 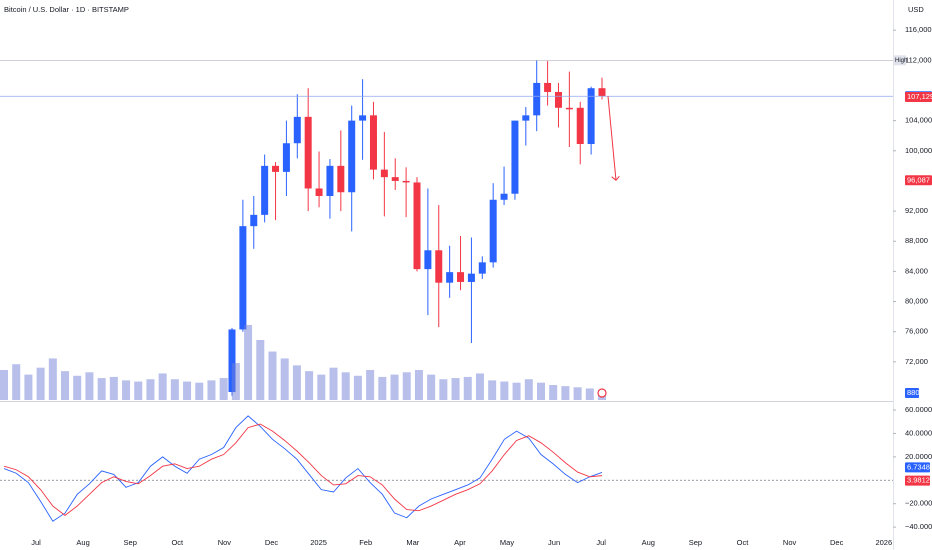 I want to click on x-tick-label: Aug, so click(x=648, y=542).